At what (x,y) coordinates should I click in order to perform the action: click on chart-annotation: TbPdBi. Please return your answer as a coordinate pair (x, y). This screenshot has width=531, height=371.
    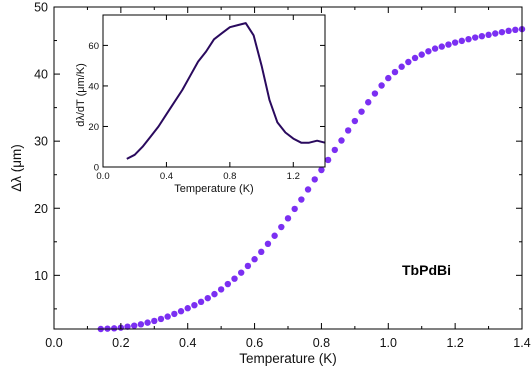
    Looking at the image, I should click on (426, 270).